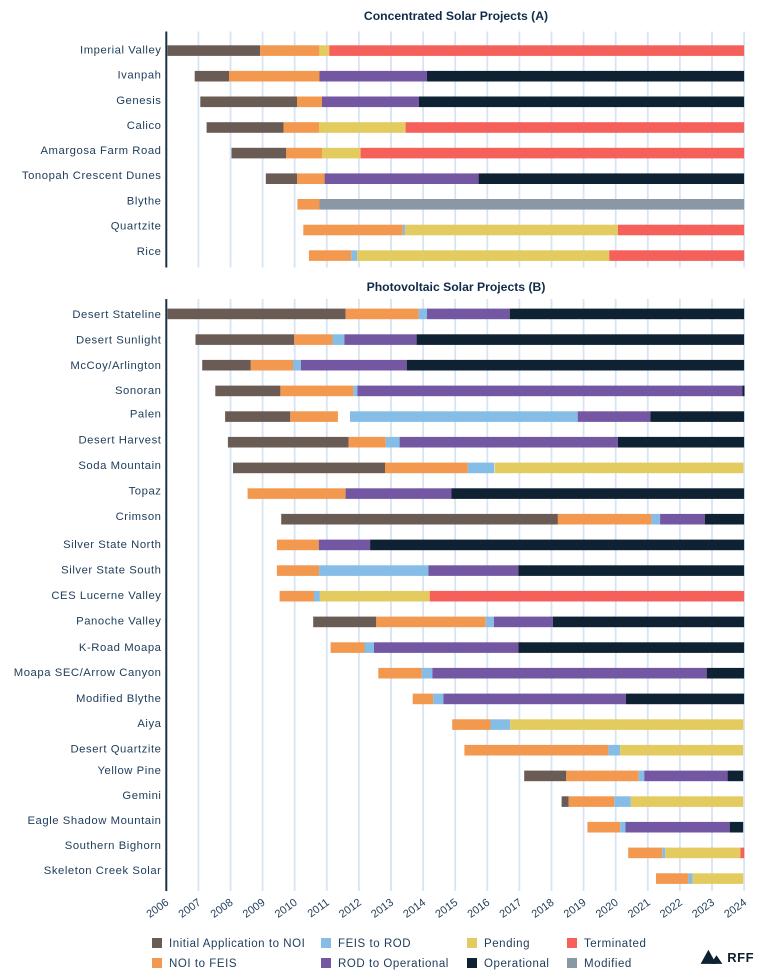  What do you see at coordinates (112, 545) in the screenshot?
I see `svg-text: Silver State North` at bounding box center [112, 545].